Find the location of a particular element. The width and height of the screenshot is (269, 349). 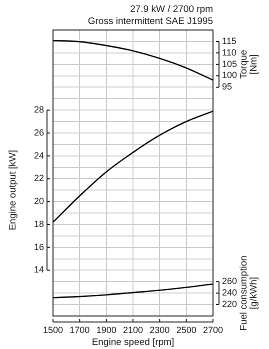

y-tick-label: 14 is located at coordinates (39, 269).